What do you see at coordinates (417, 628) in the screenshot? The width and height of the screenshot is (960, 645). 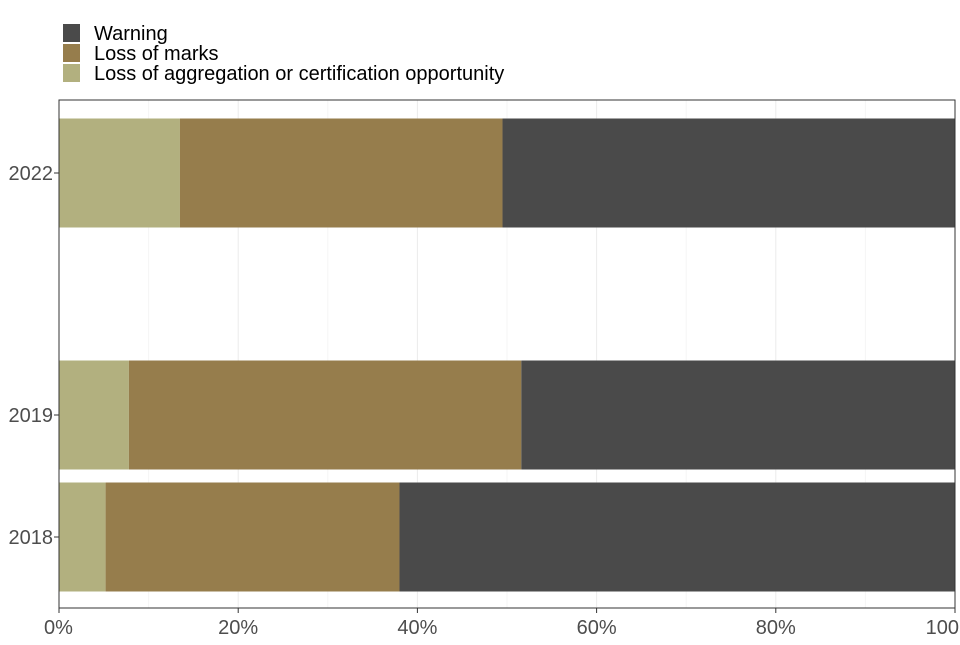 I see `x-axis-tick-label: 40%` at bounding box center [417, 628].